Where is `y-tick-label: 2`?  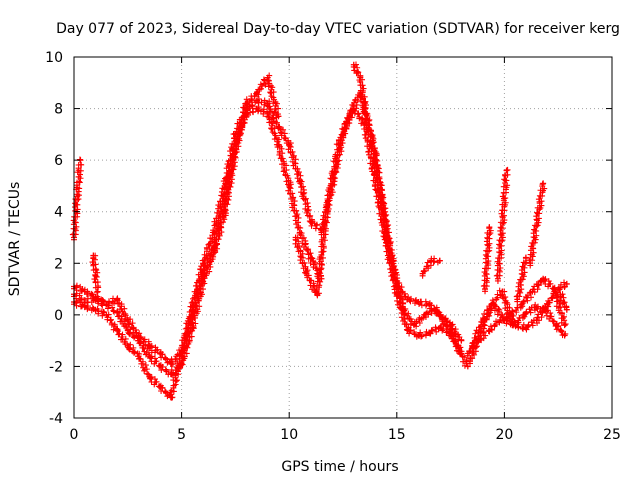 y-tick-label: 2 is located at coordinates (58, 264).